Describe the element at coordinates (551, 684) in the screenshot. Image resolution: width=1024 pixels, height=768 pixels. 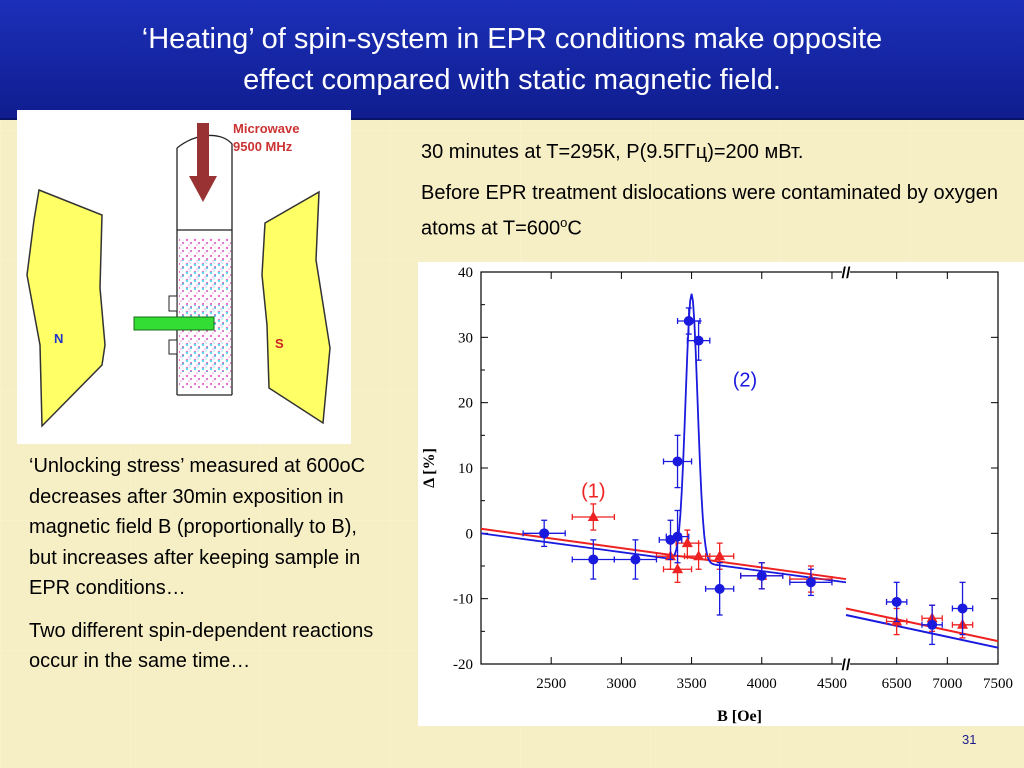
I see `x-tick-label: 2500` at that location.